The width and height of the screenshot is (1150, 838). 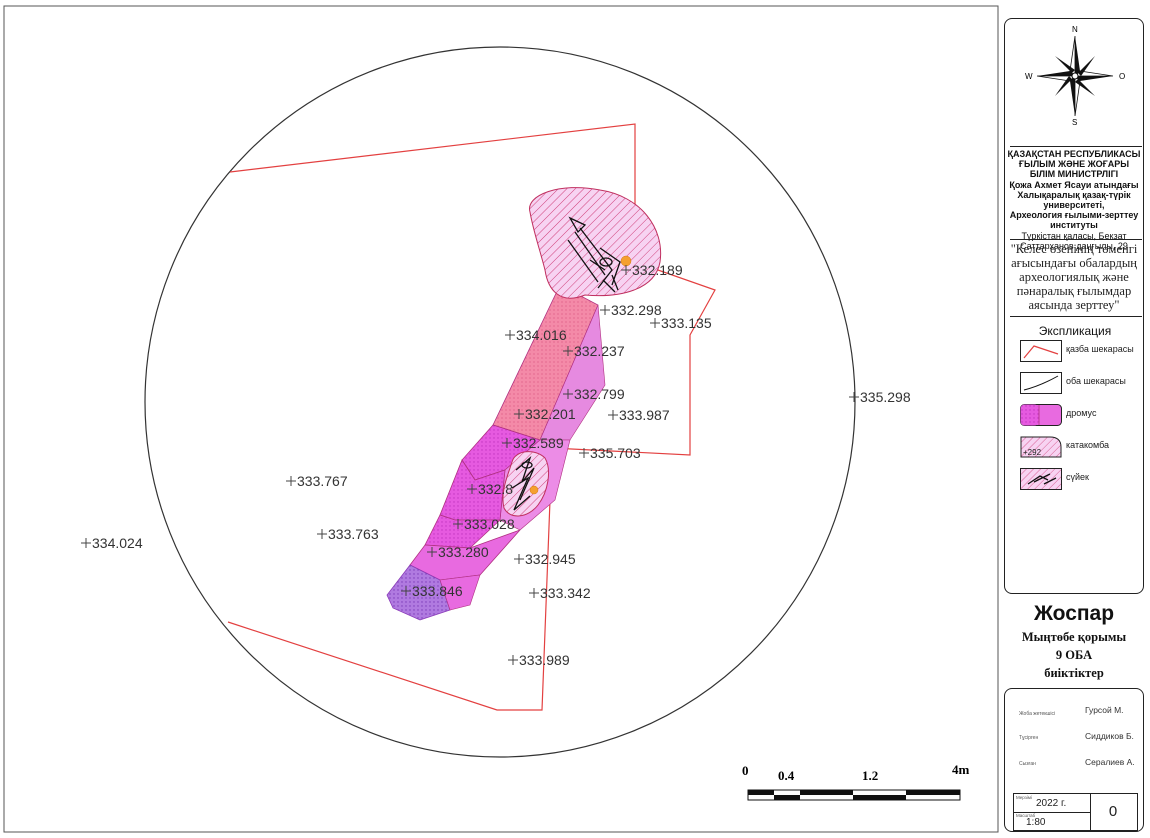 I want to click on orange-marker-lower, so click(x=534, y=490).